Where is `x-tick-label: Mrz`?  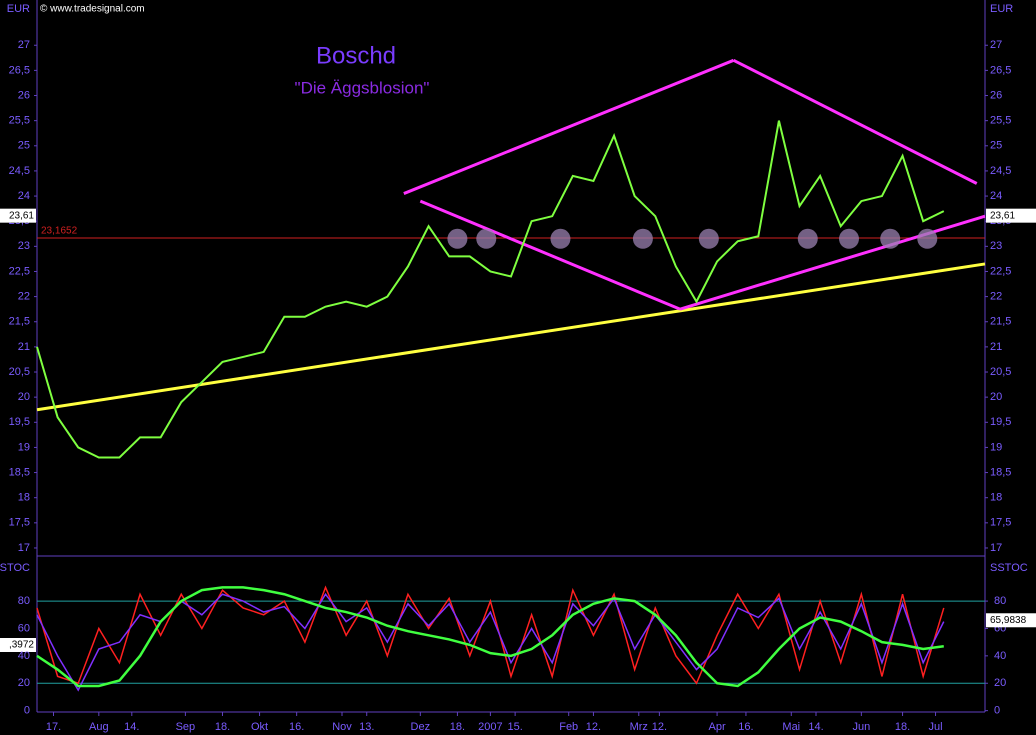
x-tick-label: Mrz is located at coordinates (639, 727).